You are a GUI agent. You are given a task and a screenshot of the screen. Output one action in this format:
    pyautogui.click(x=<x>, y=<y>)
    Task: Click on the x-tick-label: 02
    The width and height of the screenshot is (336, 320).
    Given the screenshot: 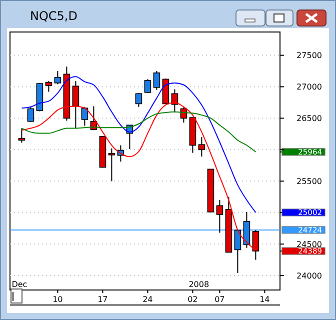 What is the action you would take?
    pyautogui.click(x=193, y=299)
    